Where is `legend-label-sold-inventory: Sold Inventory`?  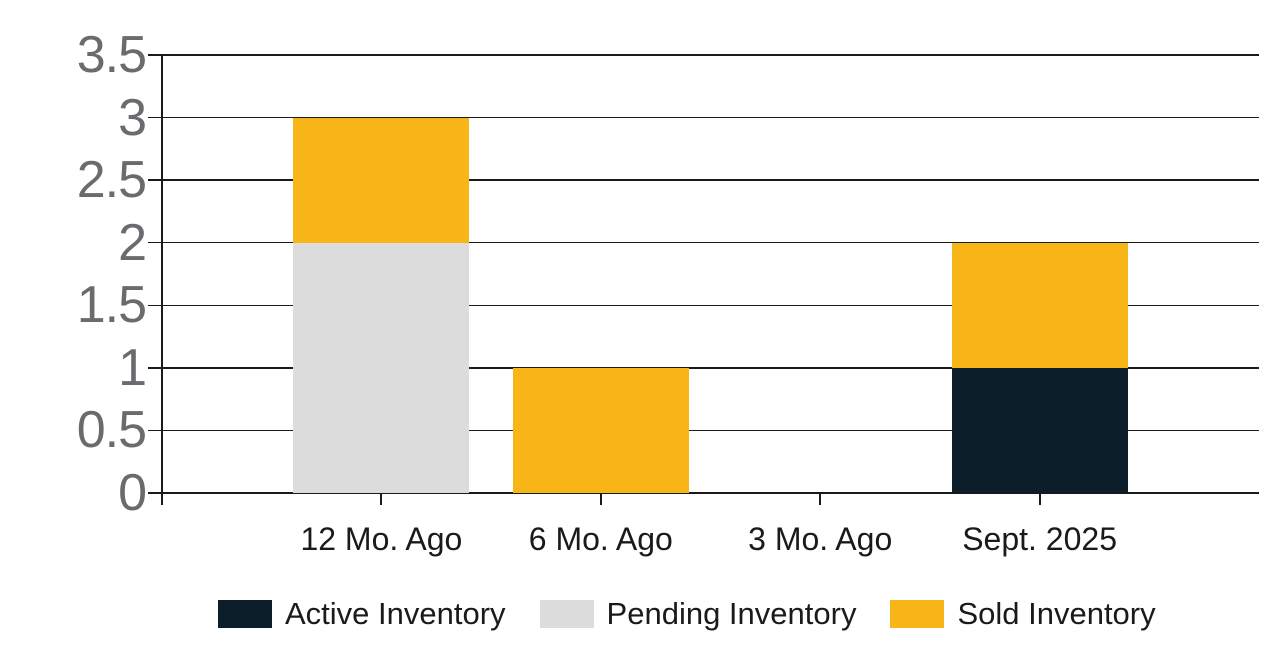 legend-label-sold-inventory: Sold Inventory is located at coordinates (1056, 613).